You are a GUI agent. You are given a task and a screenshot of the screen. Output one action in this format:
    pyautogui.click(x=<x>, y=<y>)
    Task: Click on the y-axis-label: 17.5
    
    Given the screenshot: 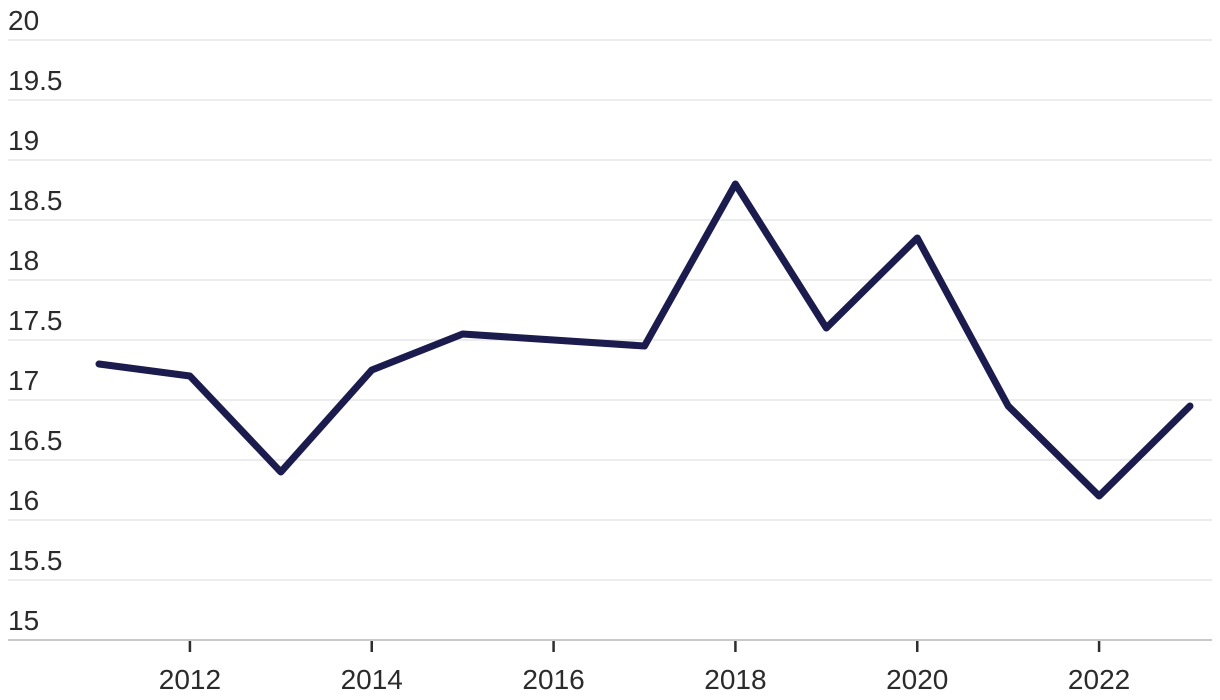 What is the action you would take?
    pyautogui.click(x=35, y=320)
    